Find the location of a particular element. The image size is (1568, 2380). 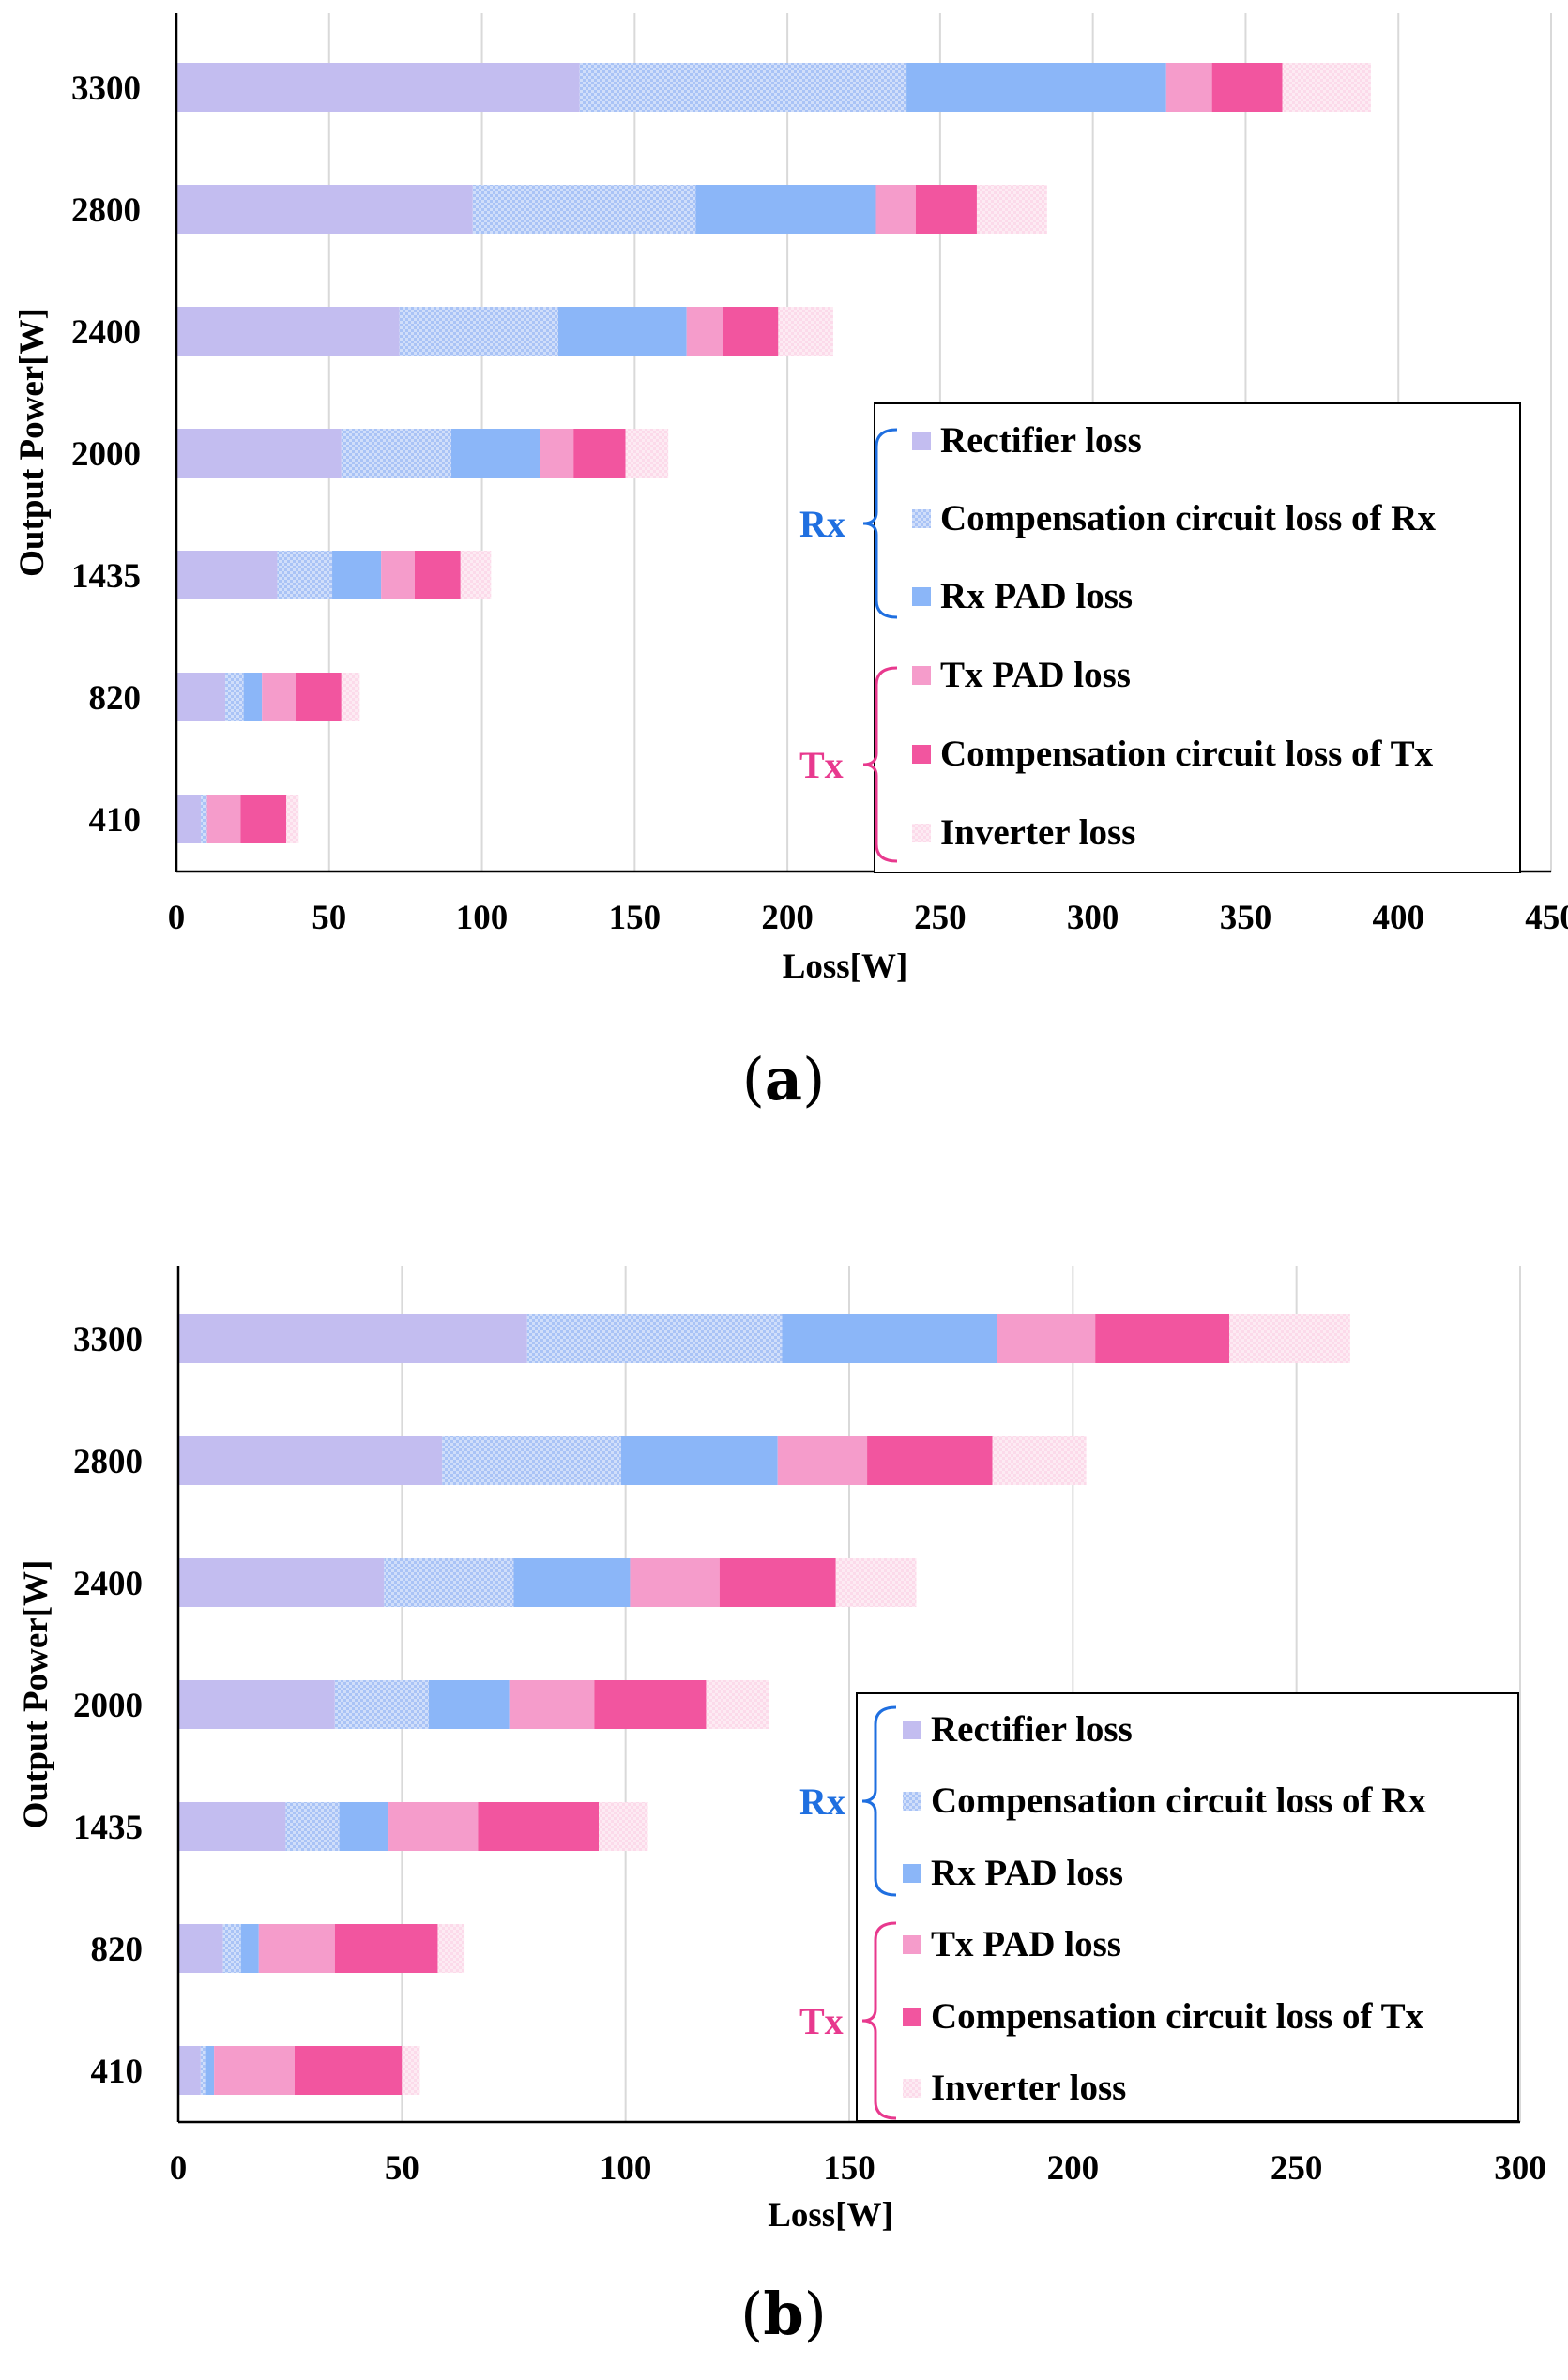

legend-label-tx-pad-loss: Tx PAD loss is located at coordinates (1035, 675).